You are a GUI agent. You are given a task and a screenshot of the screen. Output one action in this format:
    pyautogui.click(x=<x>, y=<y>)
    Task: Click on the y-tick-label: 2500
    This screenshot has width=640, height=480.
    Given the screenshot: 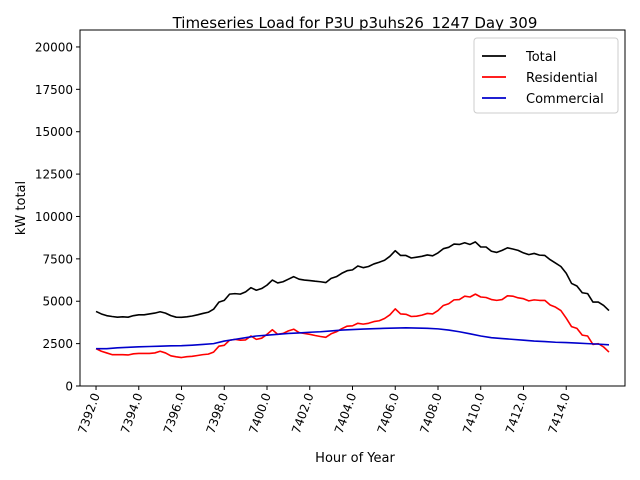 What is the action you would take?
    pyautogui.click(x=57, y=344)
    